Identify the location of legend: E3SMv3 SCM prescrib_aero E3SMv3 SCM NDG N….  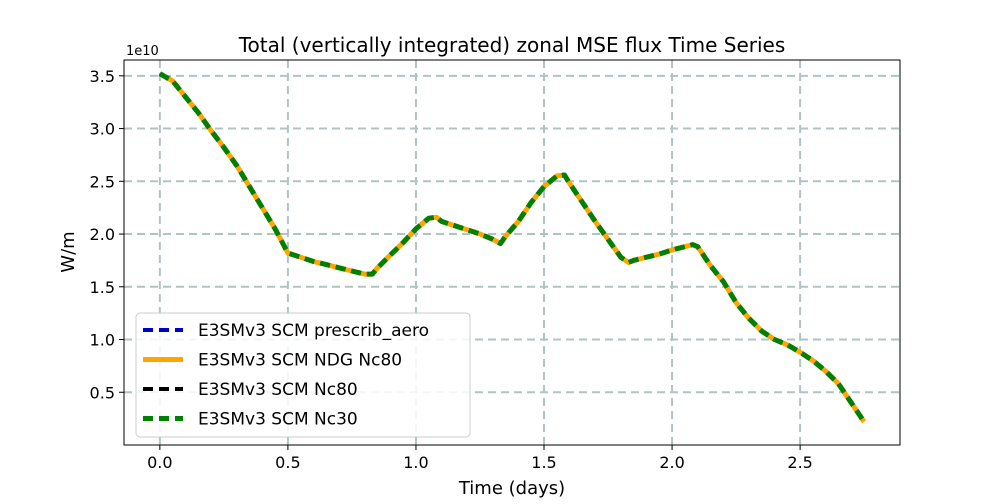
(303, 375).